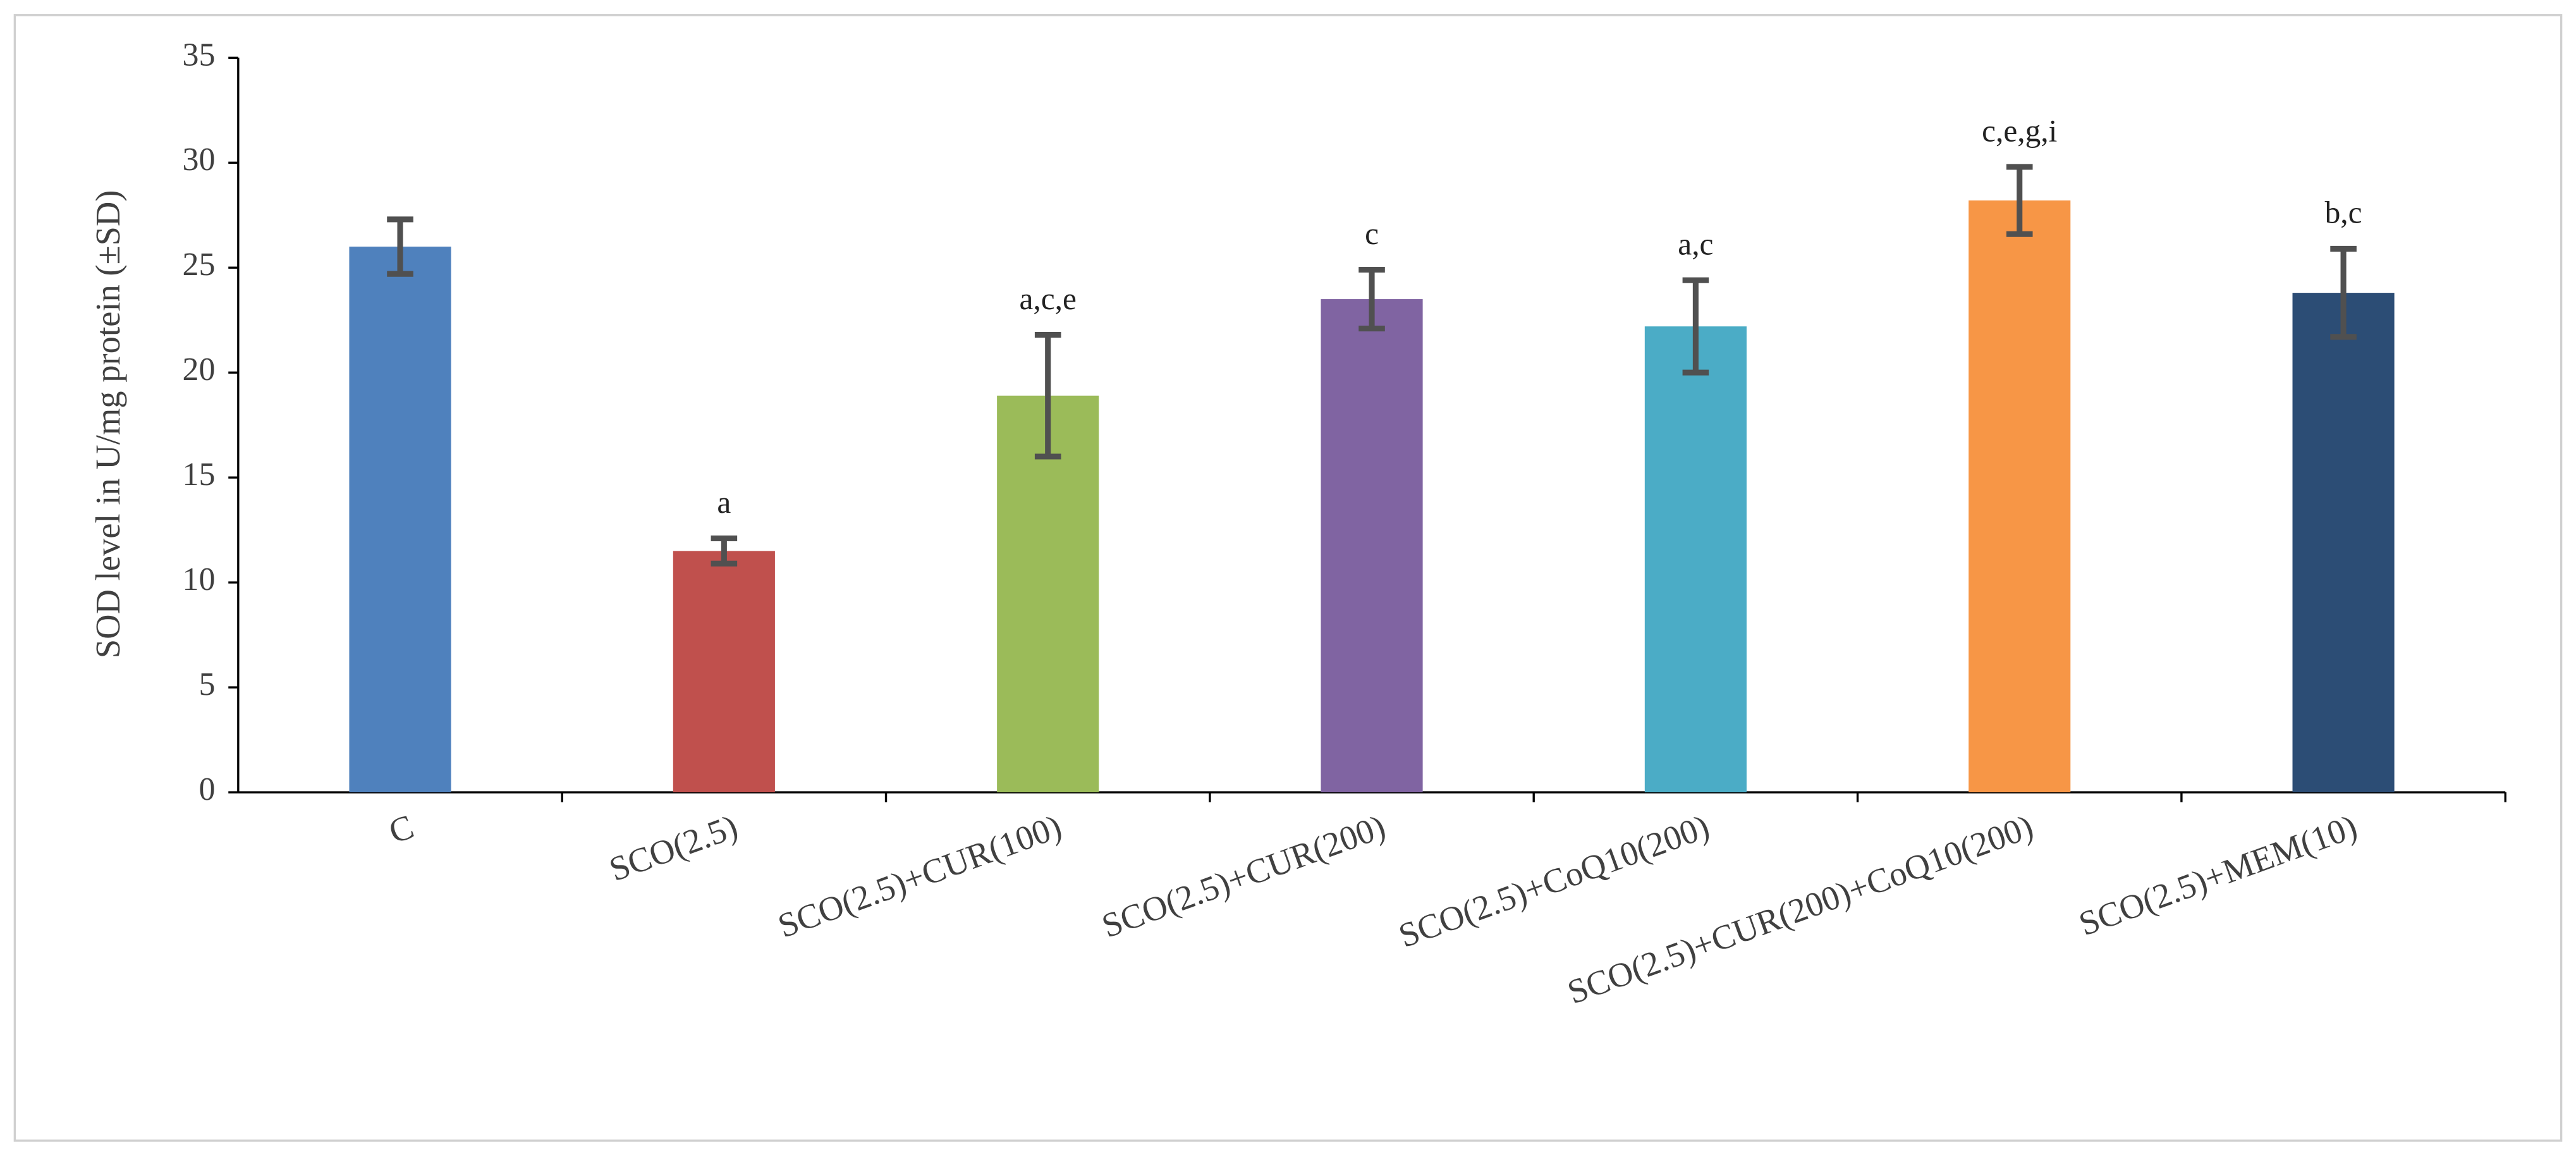 The width and height of the screenshot is (2576, 1159). I want to click on y-tick-label: 25, so click(198, 265).